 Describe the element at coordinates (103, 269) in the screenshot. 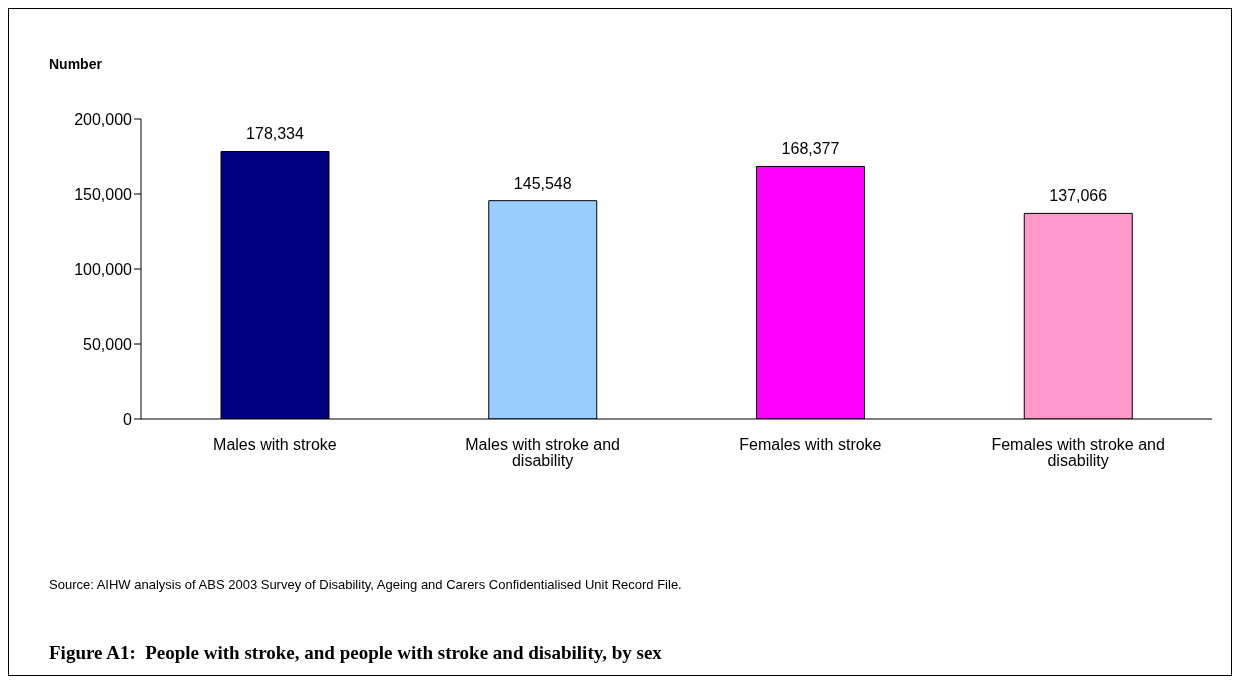

I see `y-tick-label: 100,000` at that location.